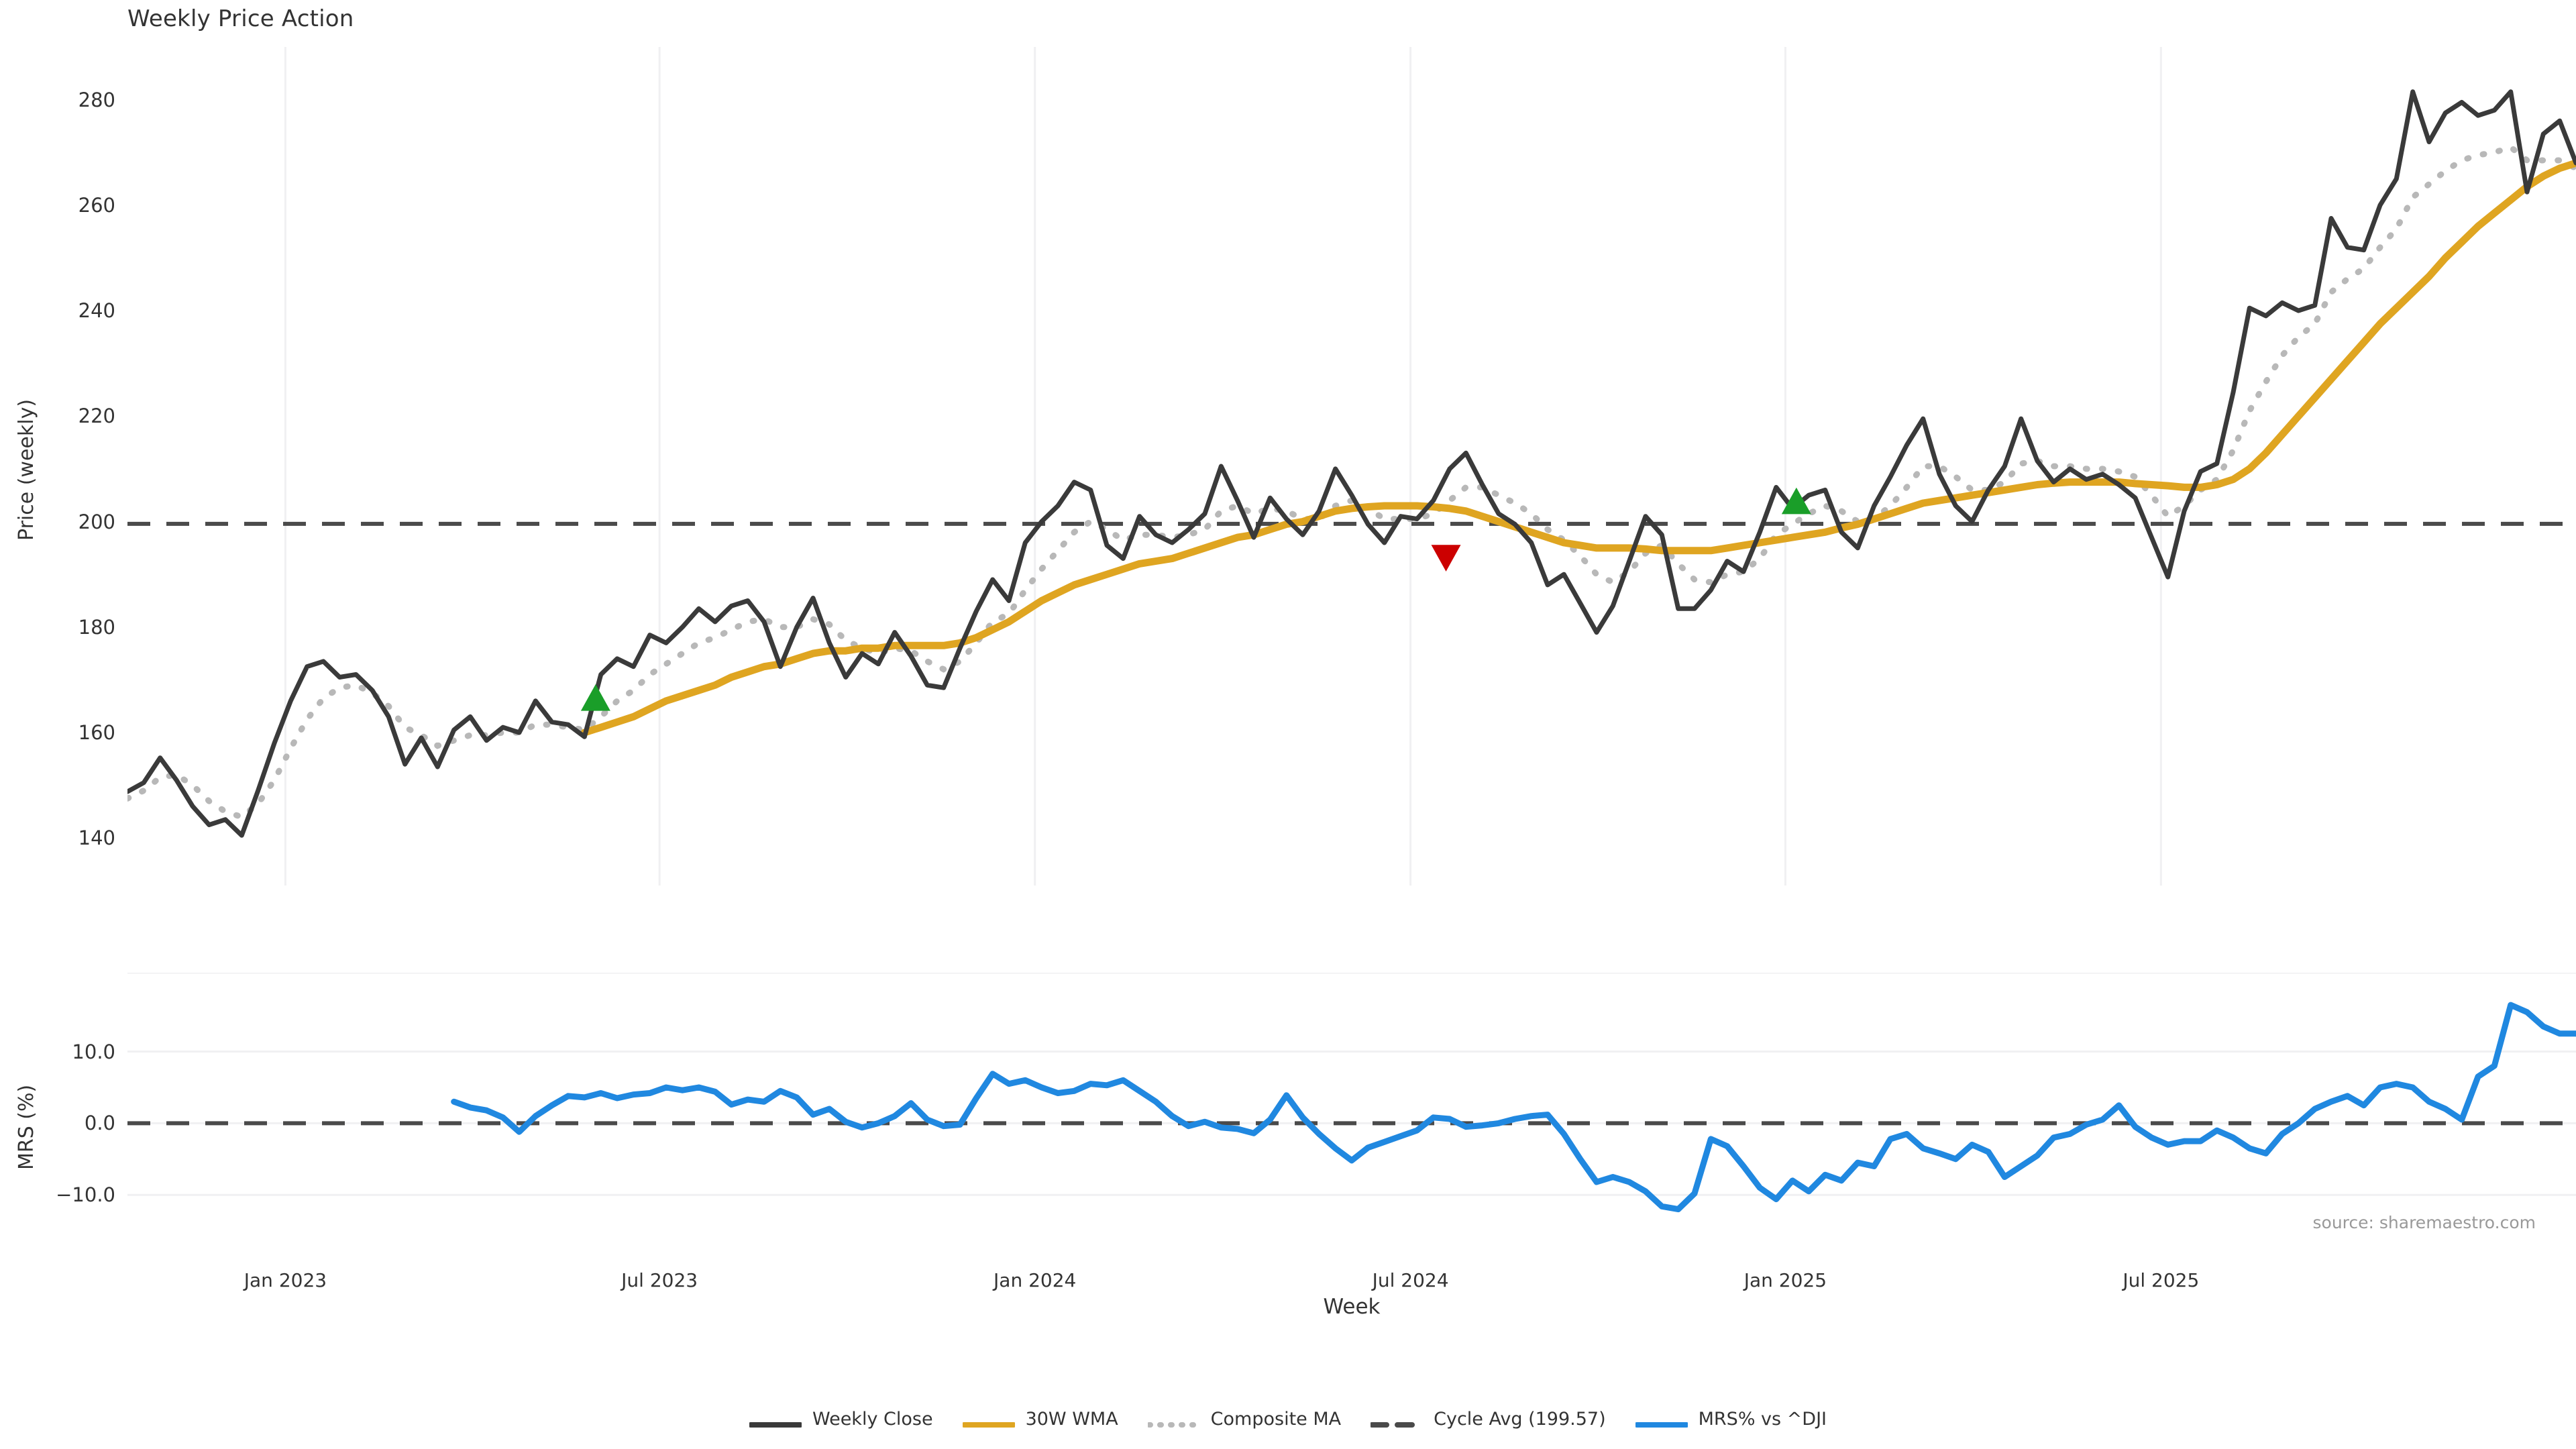 Image resolution: width=2576 pixels, height=1449 pixels. I want to click on legend-item-2: Composite MA, so click(1244, 1419).